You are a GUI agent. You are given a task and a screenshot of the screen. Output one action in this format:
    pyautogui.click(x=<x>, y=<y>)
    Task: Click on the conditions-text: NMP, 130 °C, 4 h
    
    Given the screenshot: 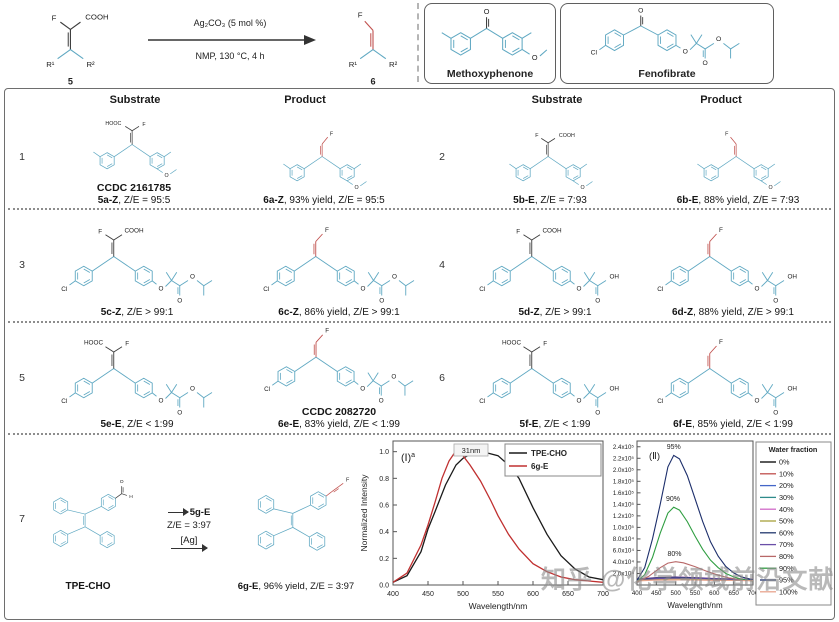 What is the action you would take?
    pyautogui.click(x=230, y=56)
    